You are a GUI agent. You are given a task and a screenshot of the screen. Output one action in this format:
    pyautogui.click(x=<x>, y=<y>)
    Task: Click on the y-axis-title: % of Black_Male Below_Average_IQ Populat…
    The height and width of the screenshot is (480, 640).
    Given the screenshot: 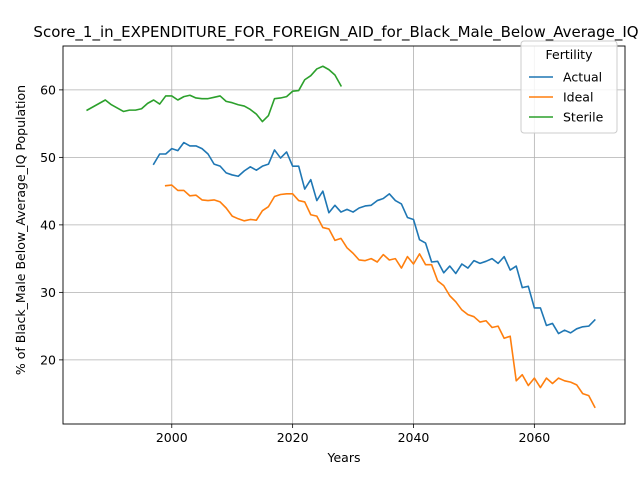 What is the action you would take?
    pyautogui.click(x=20, y=230)
    